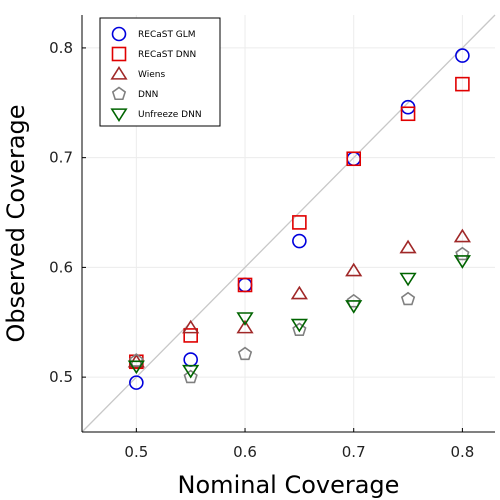 The width and height of the screenshot is (500, 500). I want to click on legend: RECaST GLM RECaST DNN Wiens DNN Unfreeze DNN, so click(160, 72).